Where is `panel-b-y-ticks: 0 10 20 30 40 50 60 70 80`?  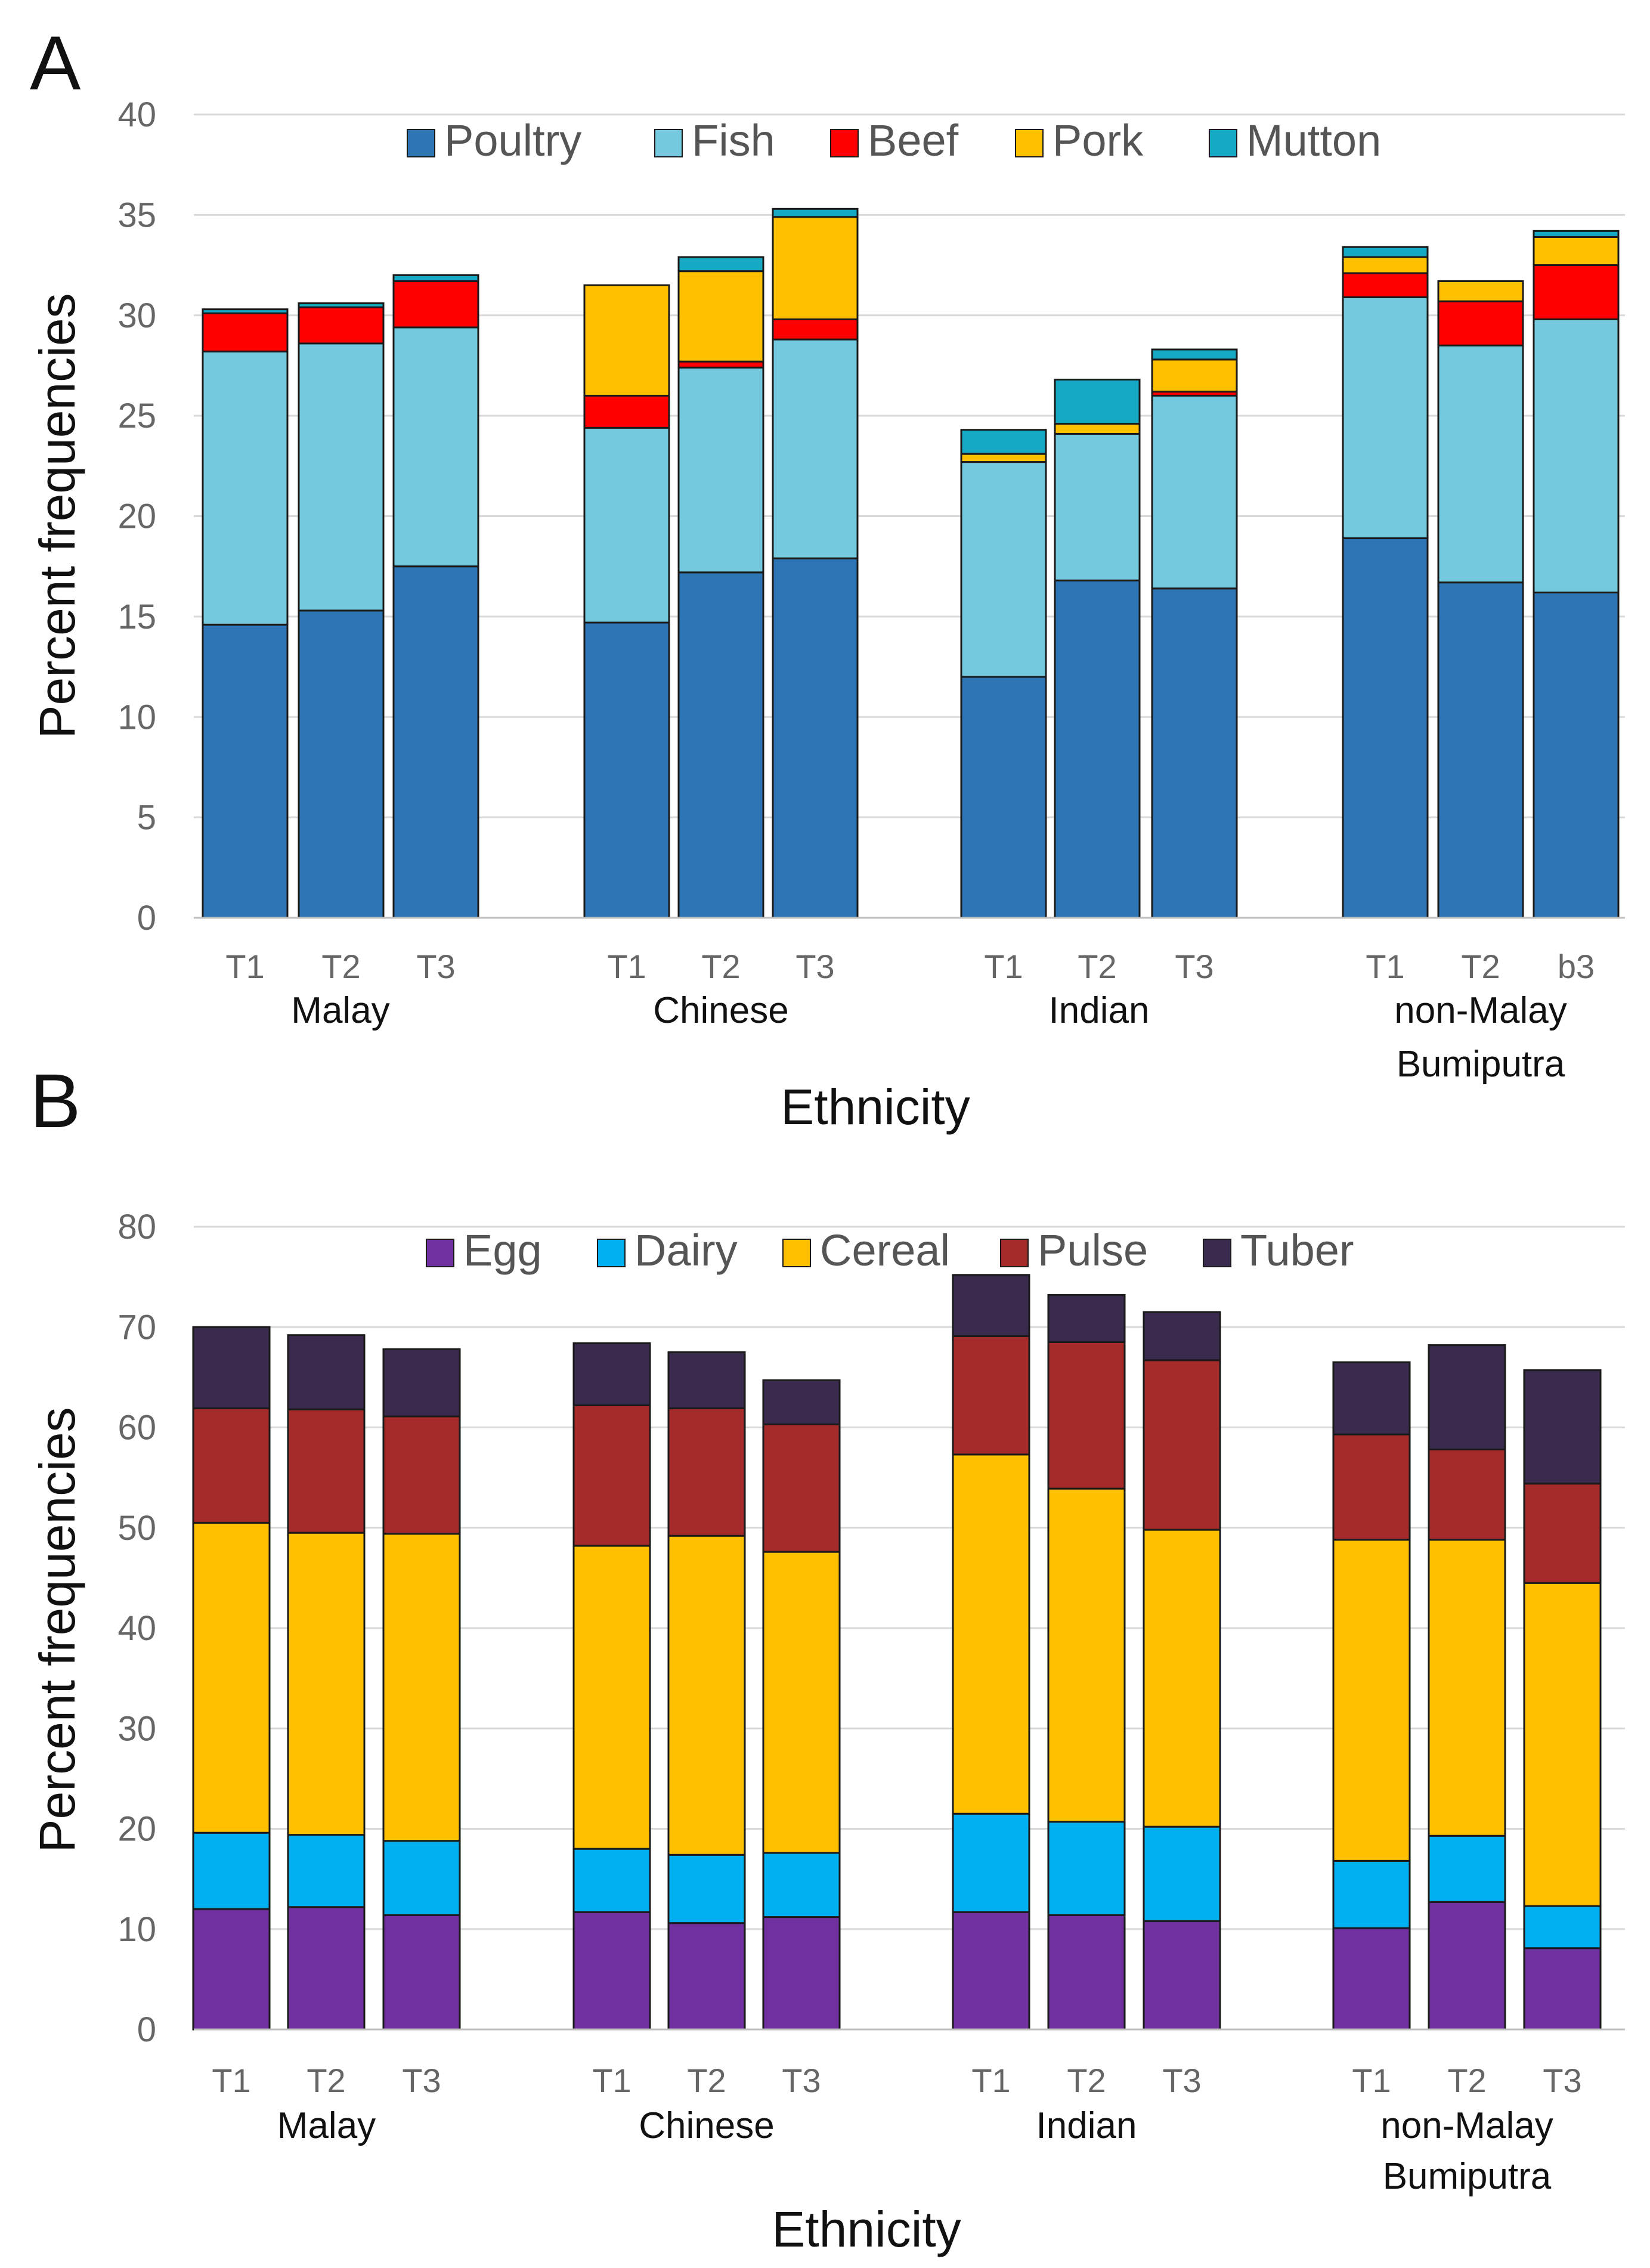 panel-b-y-ticks: 0 10 20 30 40 50 60 70 80 is located at coordinates (136, 1629).